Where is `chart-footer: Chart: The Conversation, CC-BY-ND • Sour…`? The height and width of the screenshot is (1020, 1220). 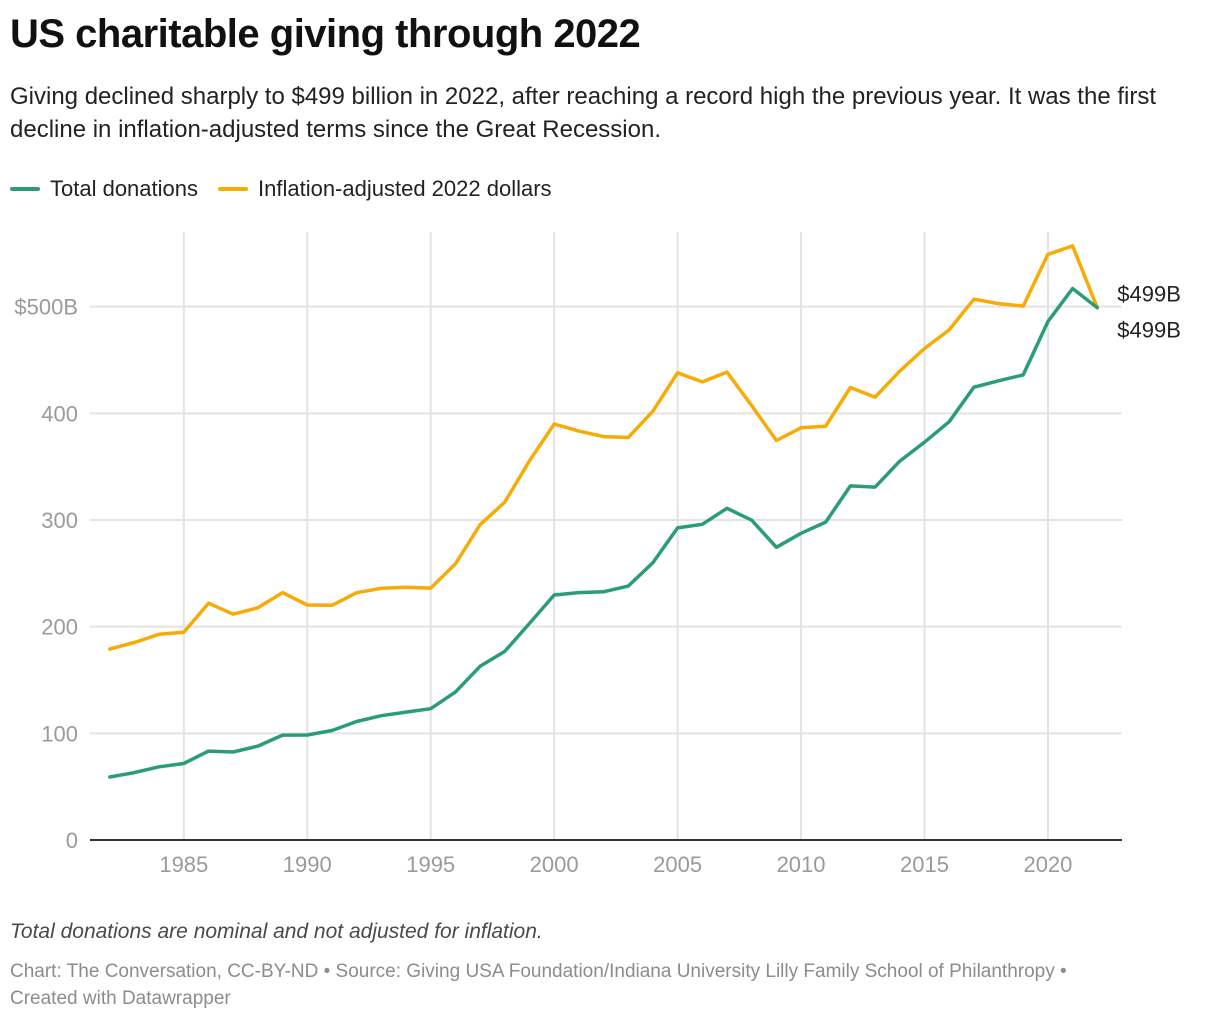 chart-footer: Chart: The Conversation, CC-BY-ND • Sour… is located at coordinates (610, 985).